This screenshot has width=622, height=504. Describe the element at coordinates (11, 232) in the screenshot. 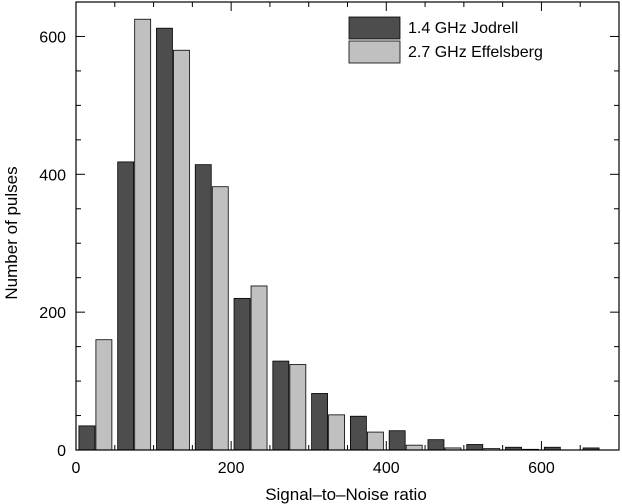

I see `y-axis-label: Number of pulses` at that location.